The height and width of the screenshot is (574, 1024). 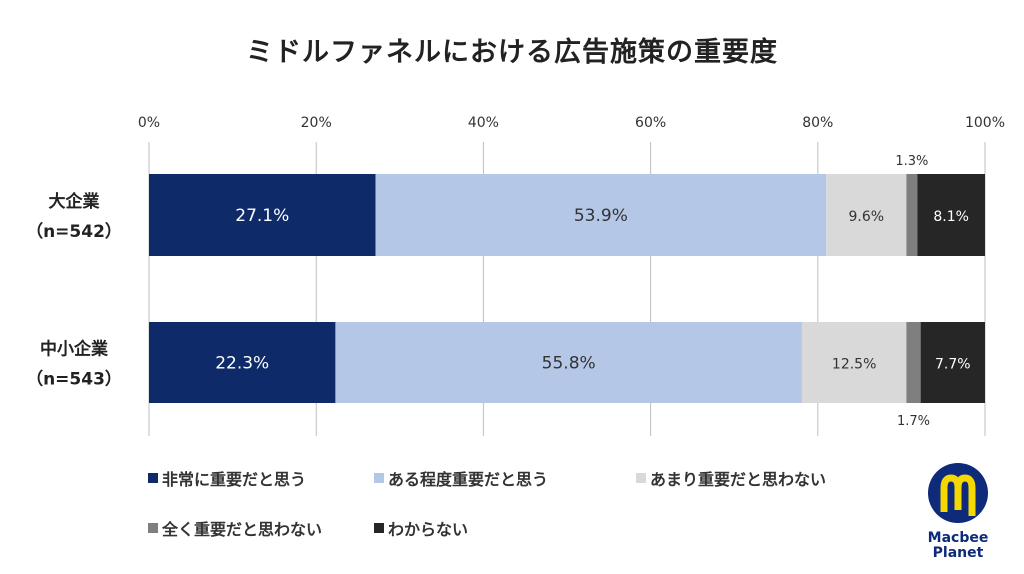 I want to click on x-tick-label: 80%, so click(x=817, y=123).